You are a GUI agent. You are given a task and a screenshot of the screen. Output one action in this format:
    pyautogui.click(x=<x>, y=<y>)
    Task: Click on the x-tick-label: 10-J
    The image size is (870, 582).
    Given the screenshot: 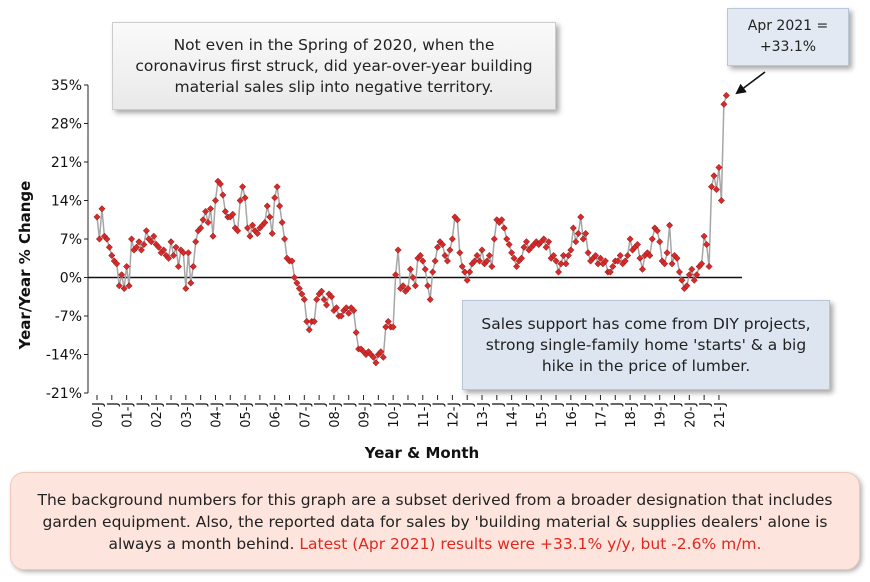 What is the action you would take?
    pyautogui.click(x=394, y=415)
    